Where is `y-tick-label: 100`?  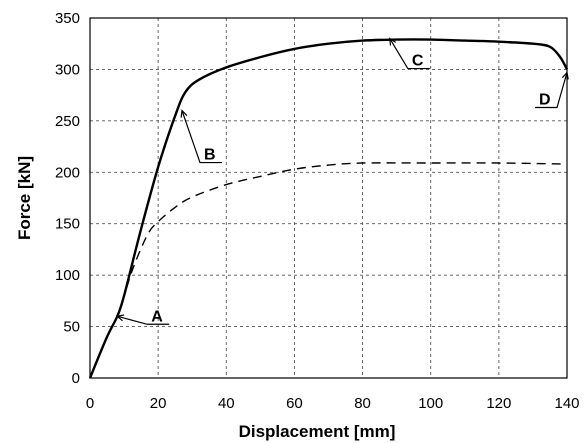
y-tick-label: 100 is located at coordinates (67, 275).